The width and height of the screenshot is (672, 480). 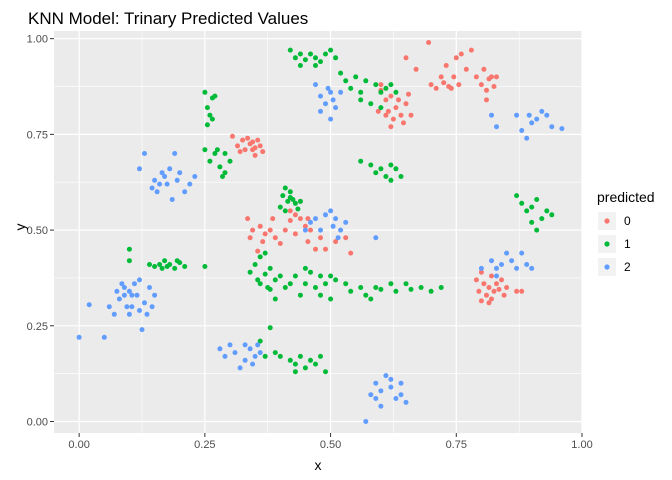 What do you see at coordinates (37, 327) in the screenshot?
I see `y-tick-label: 0.25` at bounding box center [37, 327].